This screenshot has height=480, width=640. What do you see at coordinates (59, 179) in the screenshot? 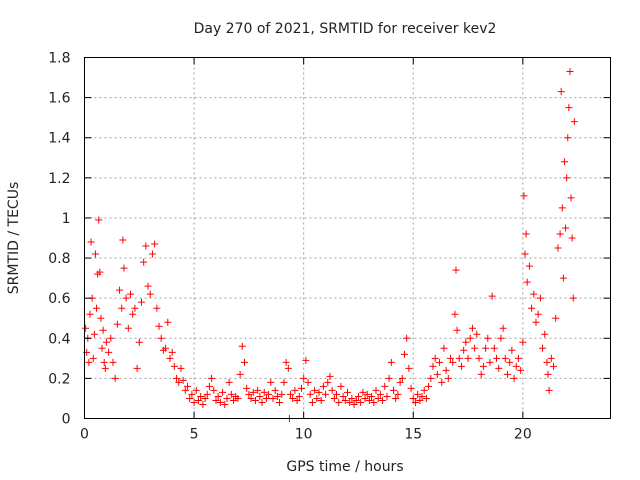
I see `y-tick-label: 1.2` at bounding box center [59, 179].